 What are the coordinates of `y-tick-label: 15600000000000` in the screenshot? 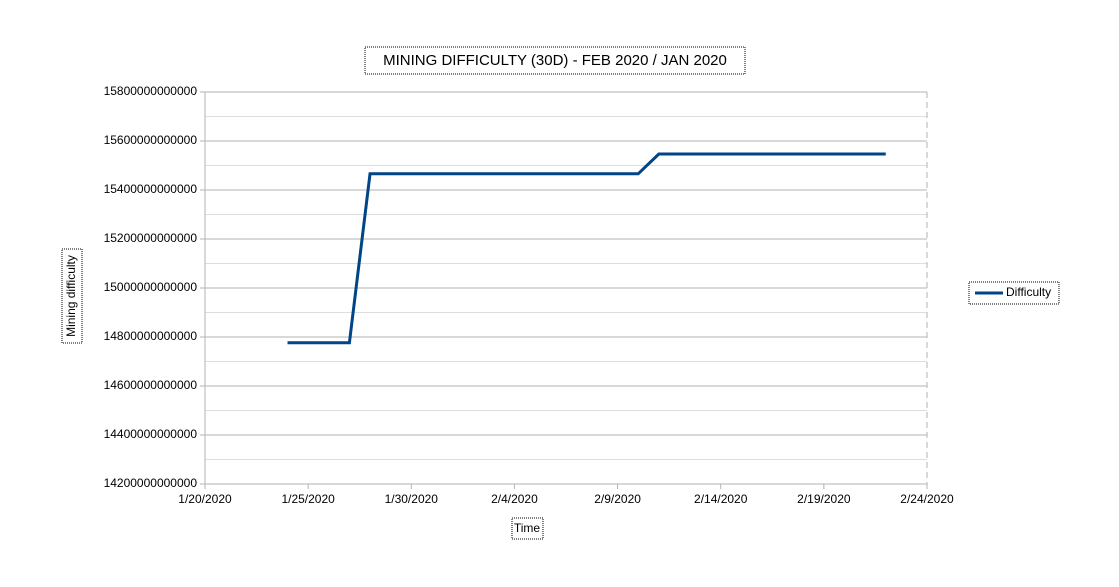 It's located at (151, 140).